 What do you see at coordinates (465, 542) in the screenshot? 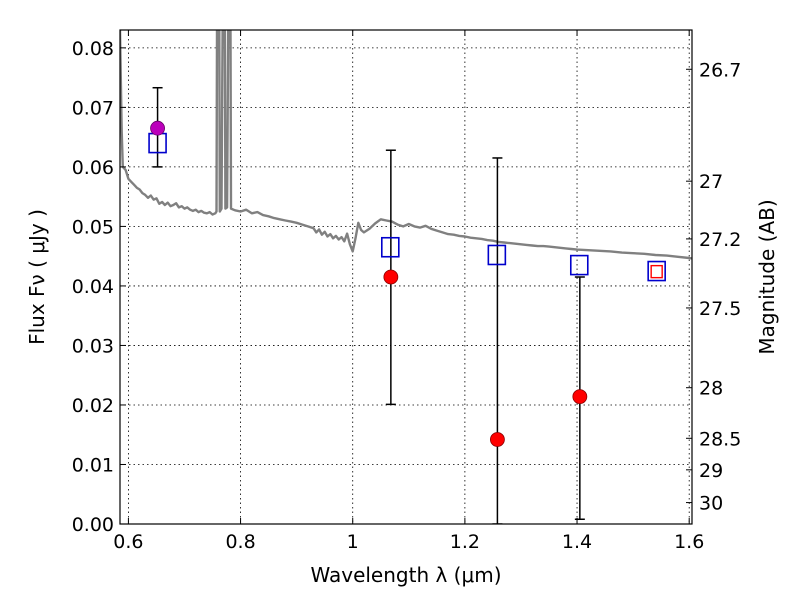
I see `x-tick-label: 1.2` at bounding box center [465, 542].